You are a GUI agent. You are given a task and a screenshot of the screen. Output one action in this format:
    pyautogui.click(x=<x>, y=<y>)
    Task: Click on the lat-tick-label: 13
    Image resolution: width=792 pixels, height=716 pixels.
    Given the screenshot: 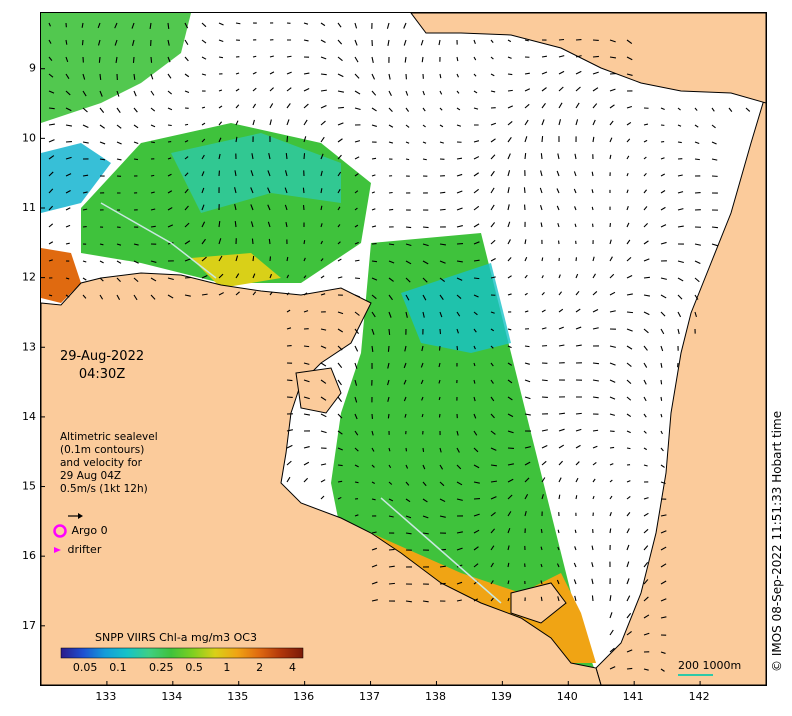 What is the action you would take?
    pyautogui.click(x=29, y=346)
    